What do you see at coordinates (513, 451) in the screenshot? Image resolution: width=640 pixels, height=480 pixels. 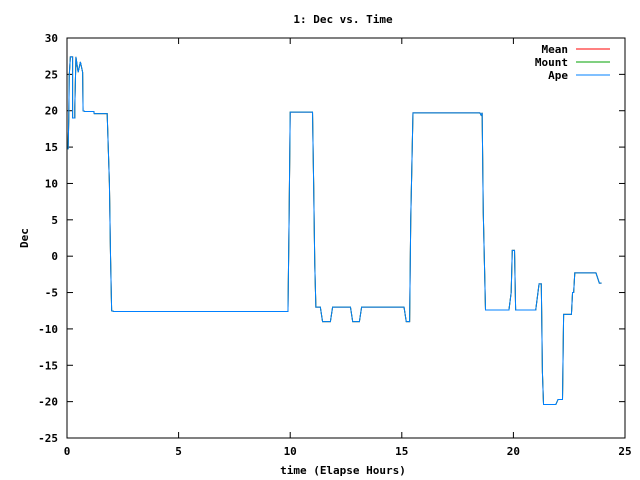 I see `x-tick-label: 20` at bounding box center [513, 451].